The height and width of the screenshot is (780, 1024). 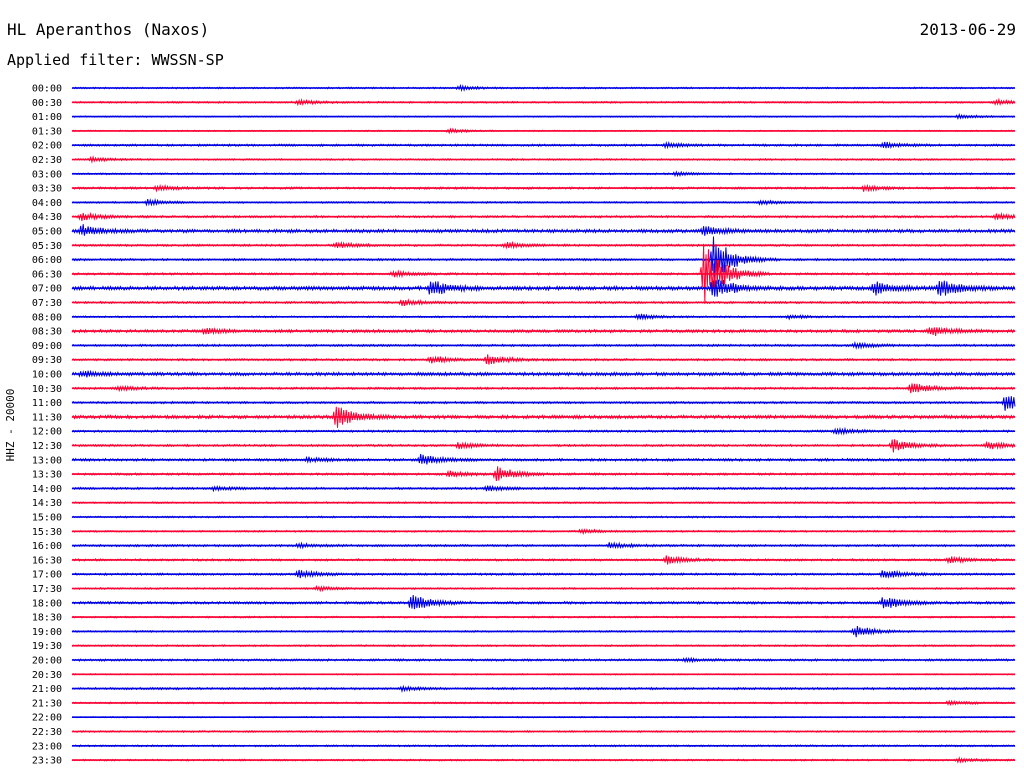 What do you see at coordinates (47, 575) in the screenshot?
I see `time-label: 17:00` at bounding box center [47, 575].